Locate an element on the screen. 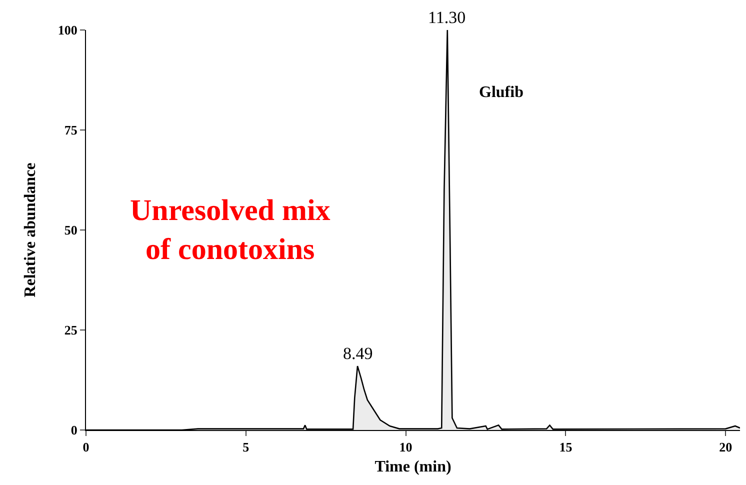 The height and width of the screenshot is (485, 746). x-tick-label: 10 is located at coordinates (405, 447).